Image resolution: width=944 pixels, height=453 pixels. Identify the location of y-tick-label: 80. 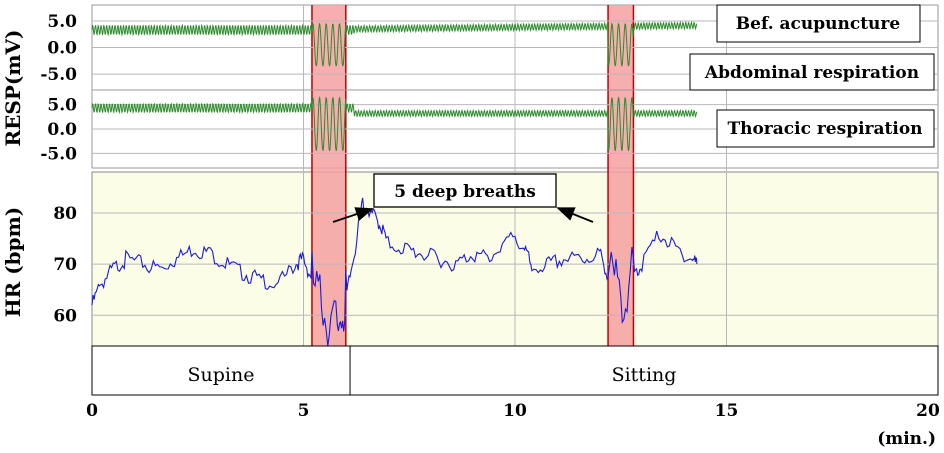
(65, 214).